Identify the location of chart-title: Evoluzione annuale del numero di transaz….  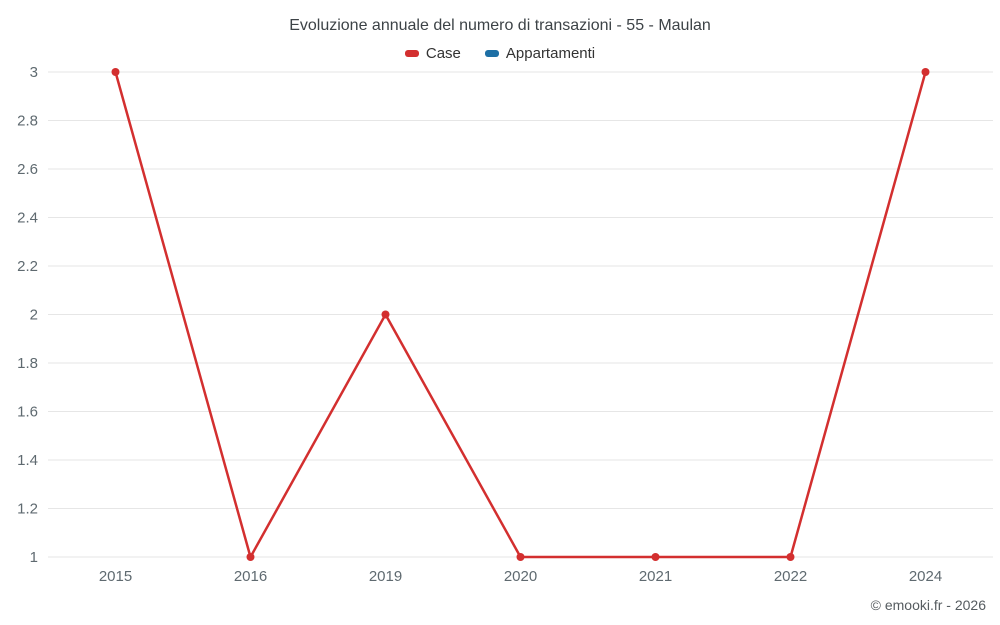
(500, 25).